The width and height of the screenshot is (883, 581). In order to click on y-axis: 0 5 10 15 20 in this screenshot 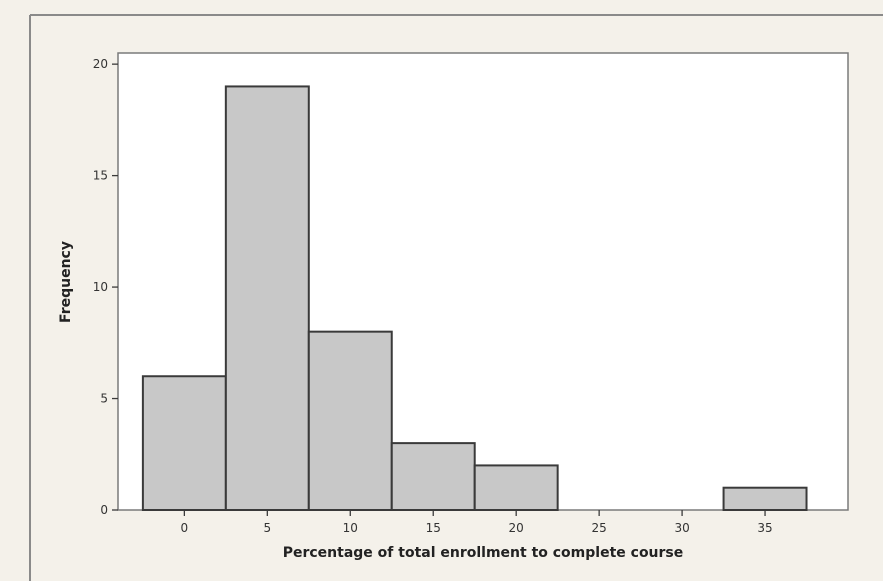, I will do `click(105, 287)`.